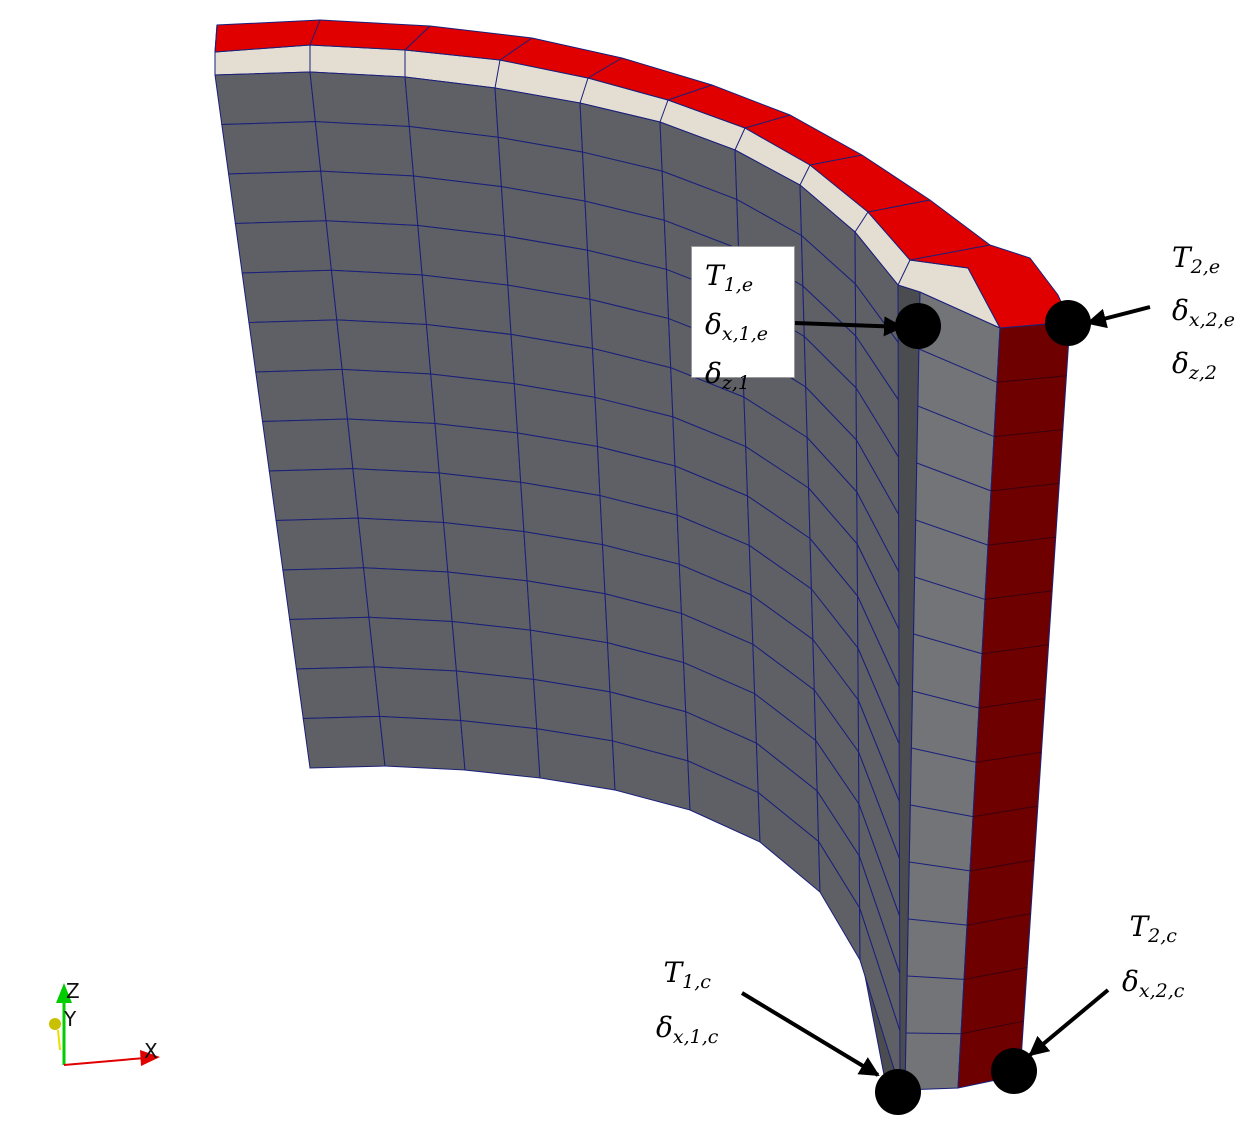  Describe the element at coordinates (1153, 983) in the screenshot. I see `label-dx-2c: δx,2,c` at that location.